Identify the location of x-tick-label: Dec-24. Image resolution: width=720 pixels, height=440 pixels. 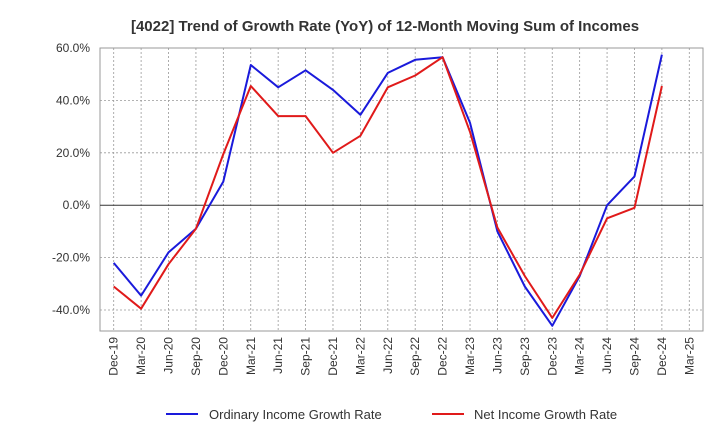
(662, 356).